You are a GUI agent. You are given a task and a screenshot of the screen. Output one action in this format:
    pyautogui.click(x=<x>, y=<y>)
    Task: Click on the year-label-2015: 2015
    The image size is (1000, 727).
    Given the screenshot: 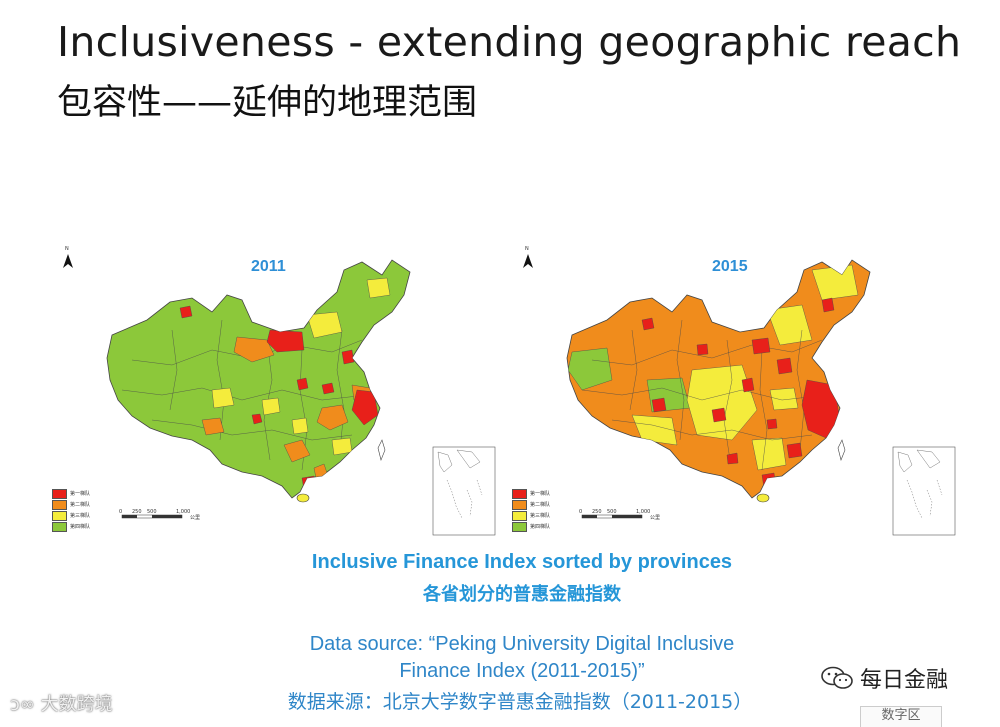 What is the action you would take?
    pyautogui.click(x=730, y=266)
    